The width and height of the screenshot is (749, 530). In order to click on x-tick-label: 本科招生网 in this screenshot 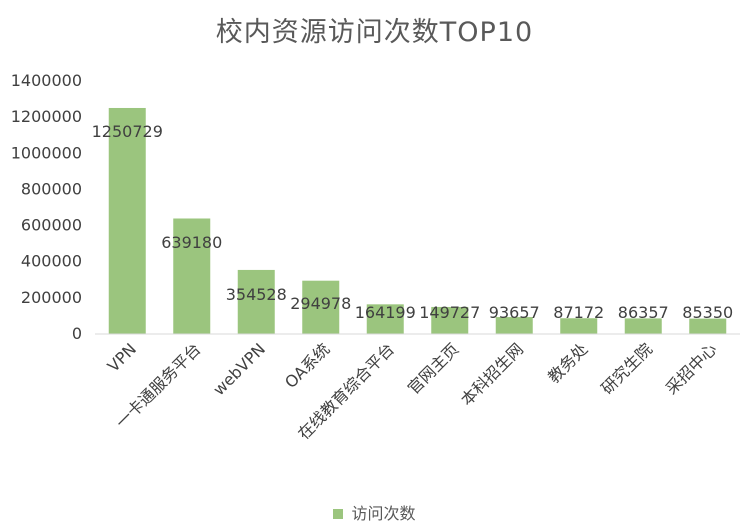, I will do `click(492, 374)`.